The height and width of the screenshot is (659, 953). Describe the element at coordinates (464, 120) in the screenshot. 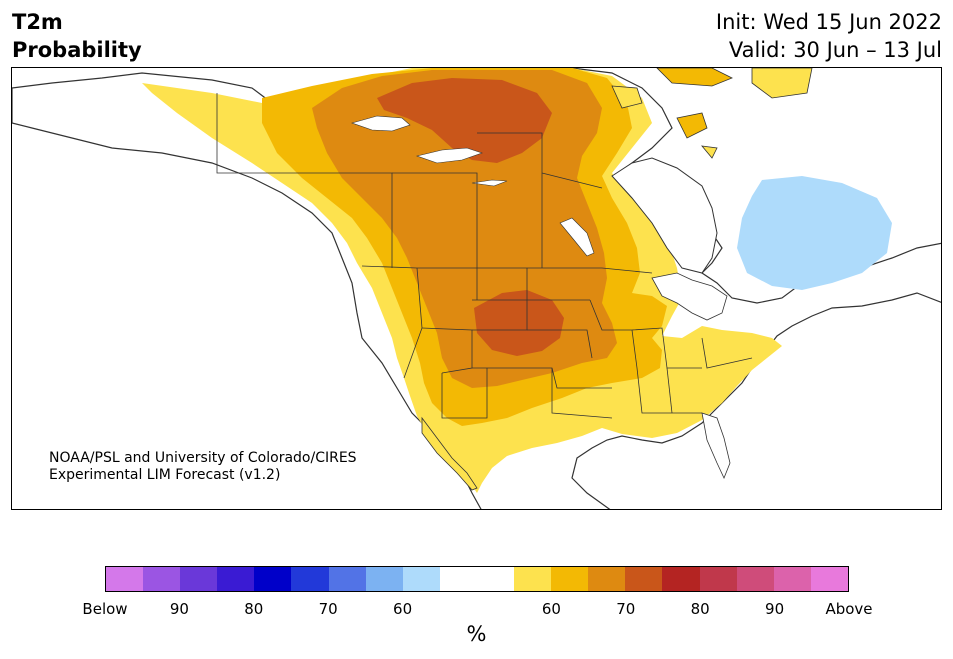

I see `above-70-region-north` at that location.